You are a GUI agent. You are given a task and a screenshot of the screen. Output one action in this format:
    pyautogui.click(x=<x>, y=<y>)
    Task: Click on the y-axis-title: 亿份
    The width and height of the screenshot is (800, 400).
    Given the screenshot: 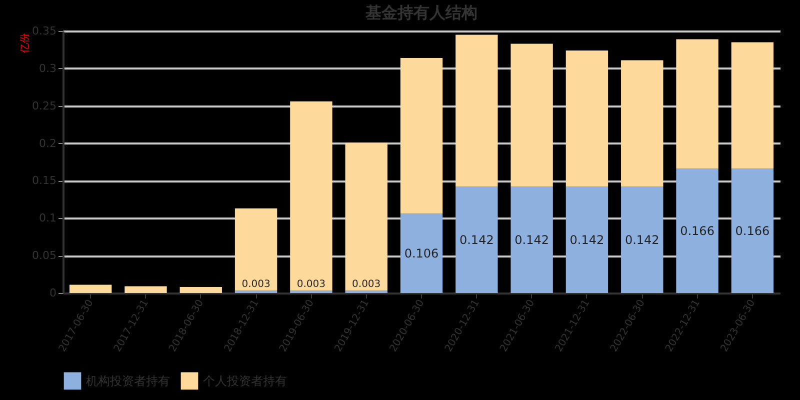 What is the action you would take?
    pyautogui.click(x=25, y=43)
    